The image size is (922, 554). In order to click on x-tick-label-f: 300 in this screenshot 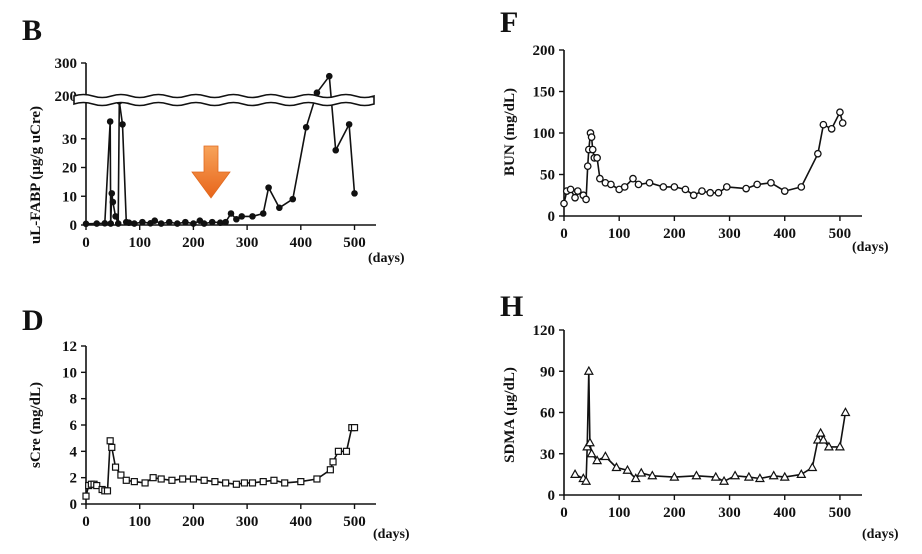, I will do `click(729, 234)`.